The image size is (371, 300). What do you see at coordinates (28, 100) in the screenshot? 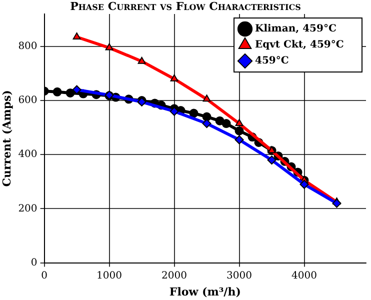
I see `y-tick-label: 600` at bounding box center [28, 100].